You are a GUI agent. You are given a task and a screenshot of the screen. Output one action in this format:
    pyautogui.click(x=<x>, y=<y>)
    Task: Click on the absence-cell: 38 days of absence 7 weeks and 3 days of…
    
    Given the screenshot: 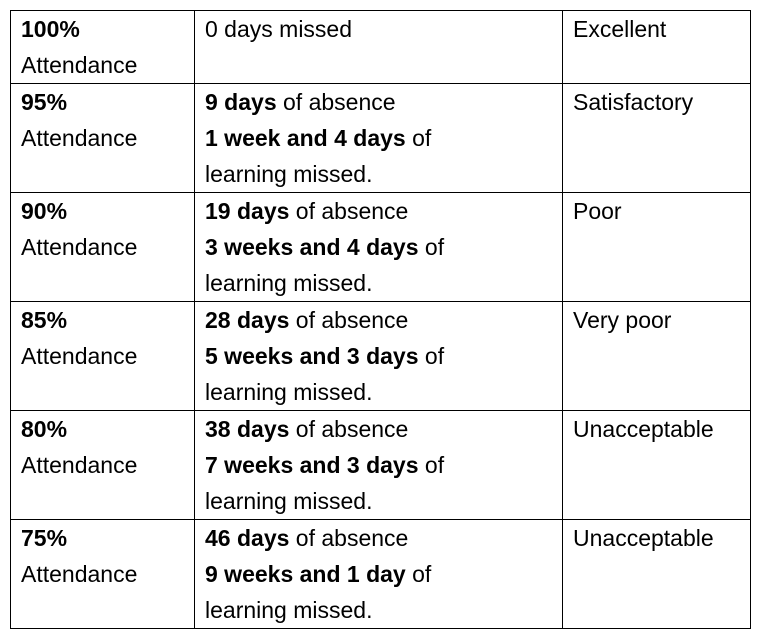 What is the action you would take?
    pyautogui.click(x=378, y=465)
    